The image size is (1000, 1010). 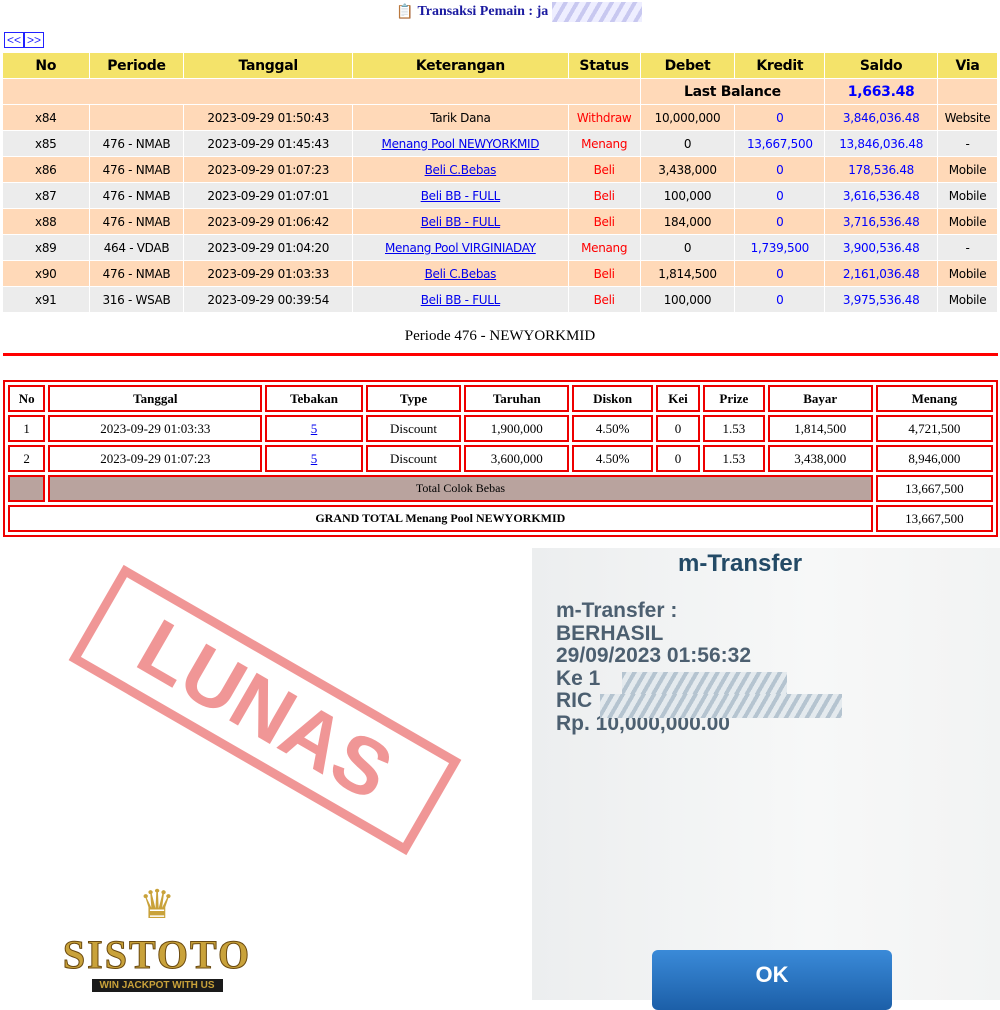 I want to click on cell-kei: 0, so click(x=678, y=428).